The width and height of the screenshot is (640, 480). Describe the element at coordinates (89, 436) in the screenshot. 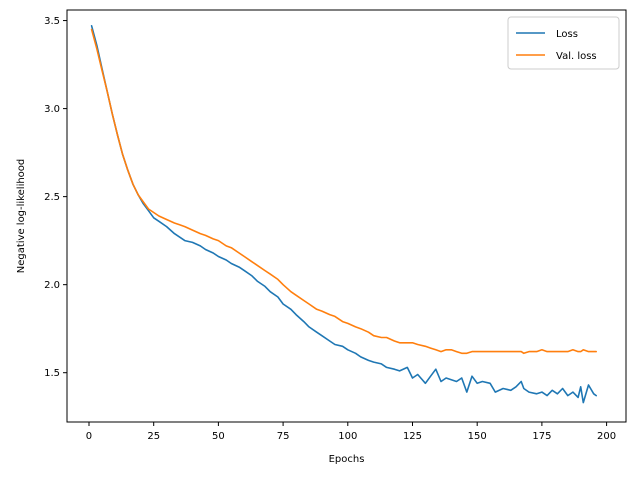

I see `x-tick-label: 0` at that location.